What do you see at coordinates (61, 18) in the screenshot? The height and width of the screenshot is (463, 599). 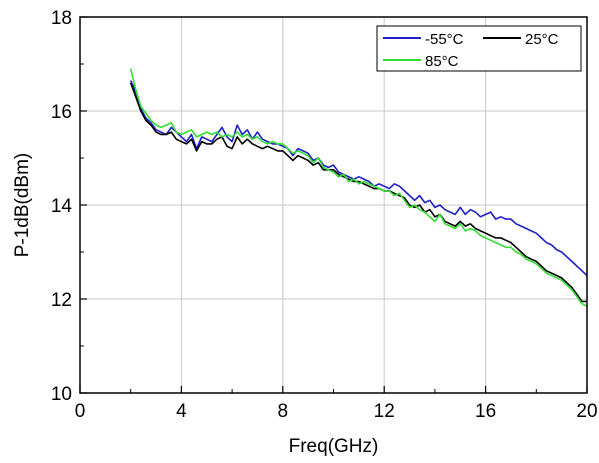 I see `y-tick-label: 18` at bounding box center [61, 18].